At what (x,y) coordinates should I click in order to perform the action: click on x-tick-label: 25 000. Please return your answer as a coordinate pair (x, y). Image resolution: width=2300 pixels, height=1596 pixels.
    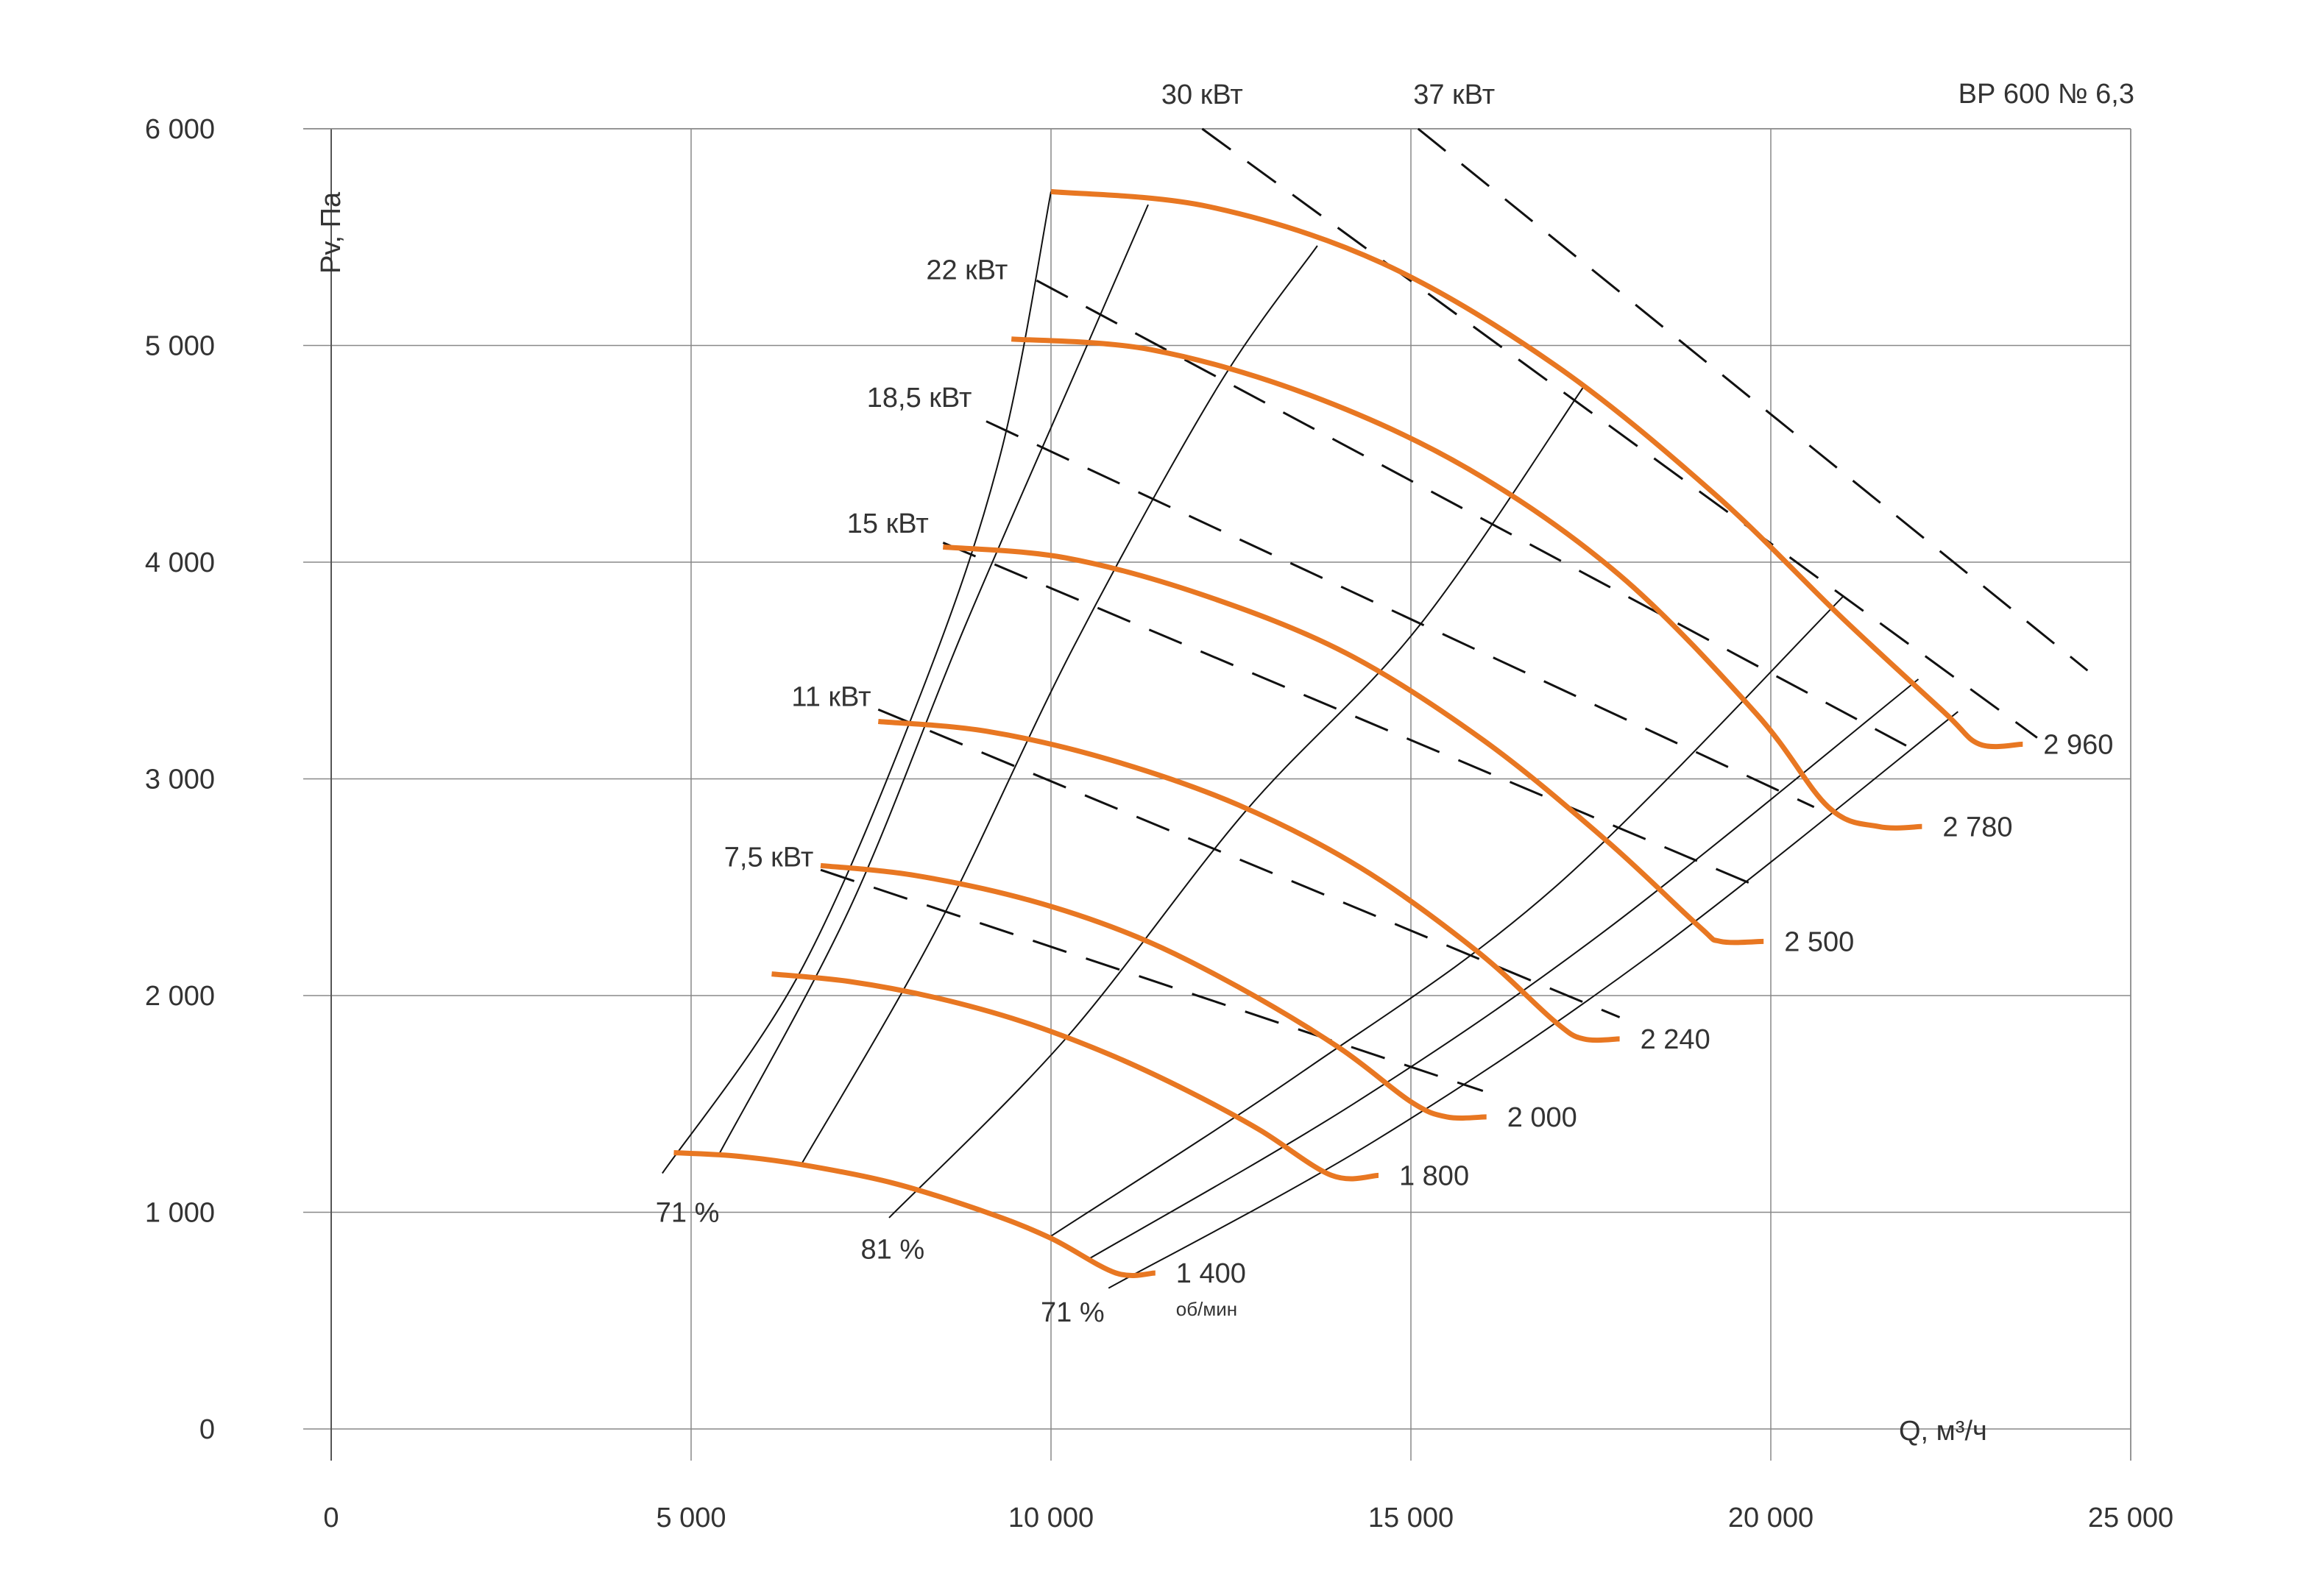
    Looking at the image, I should click on (2130, 1518).